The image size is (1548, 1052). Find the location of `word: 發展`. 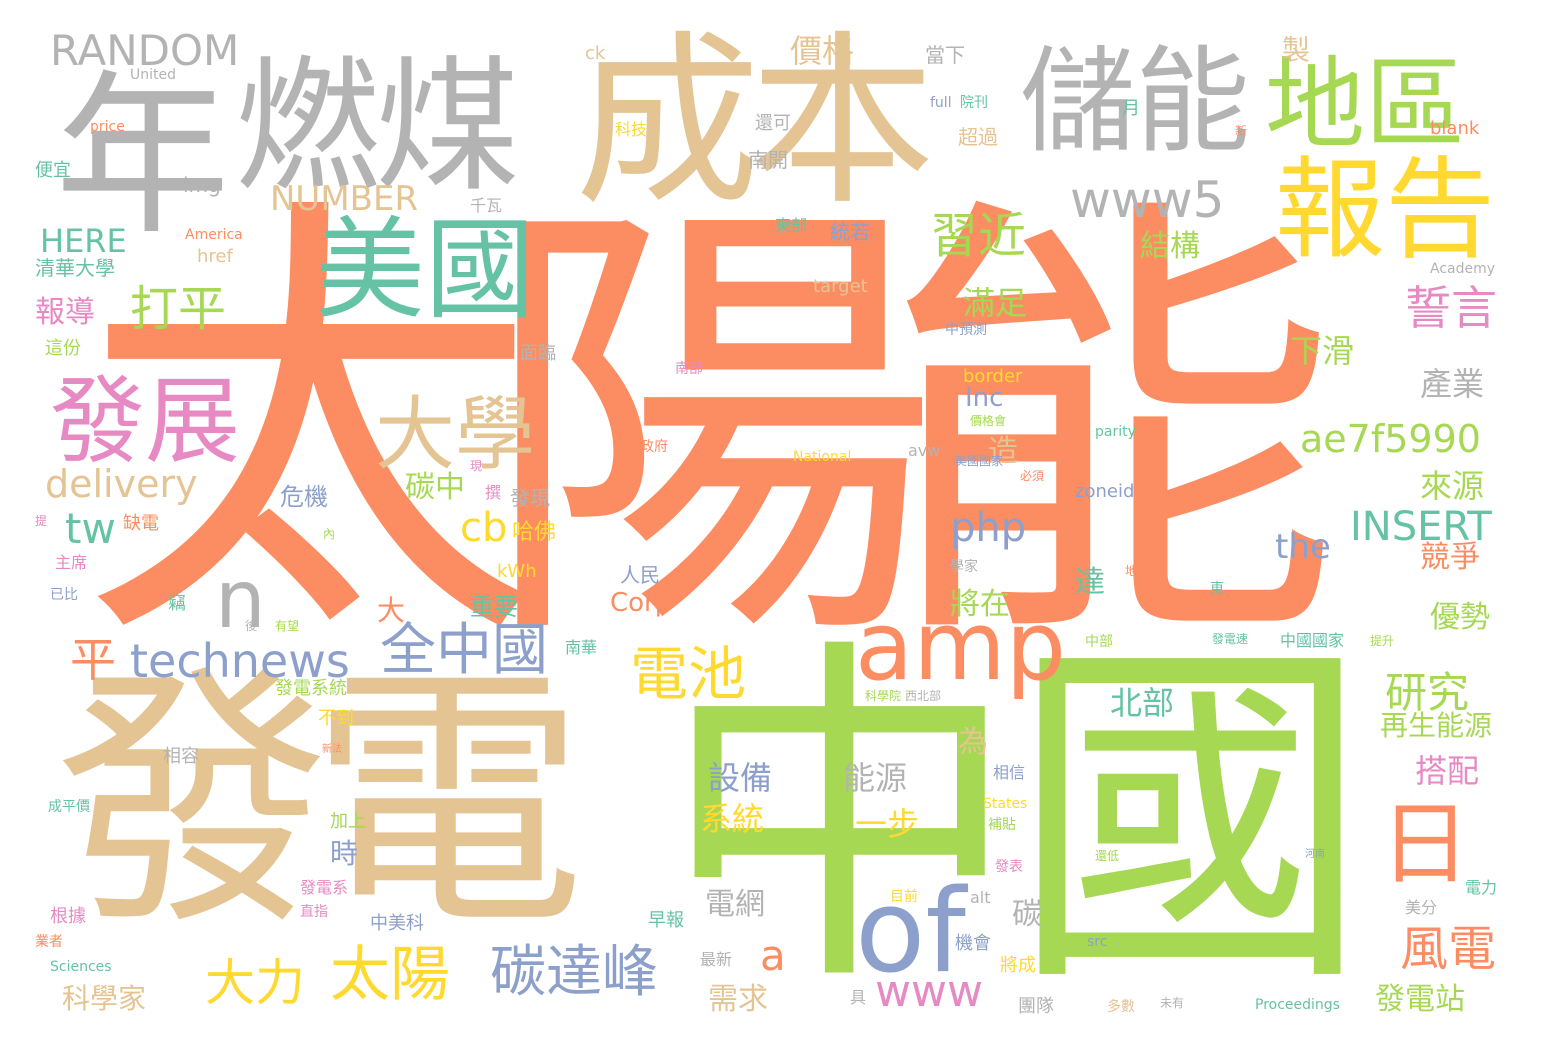

word: 發展 is located at coordinates (145, 422).